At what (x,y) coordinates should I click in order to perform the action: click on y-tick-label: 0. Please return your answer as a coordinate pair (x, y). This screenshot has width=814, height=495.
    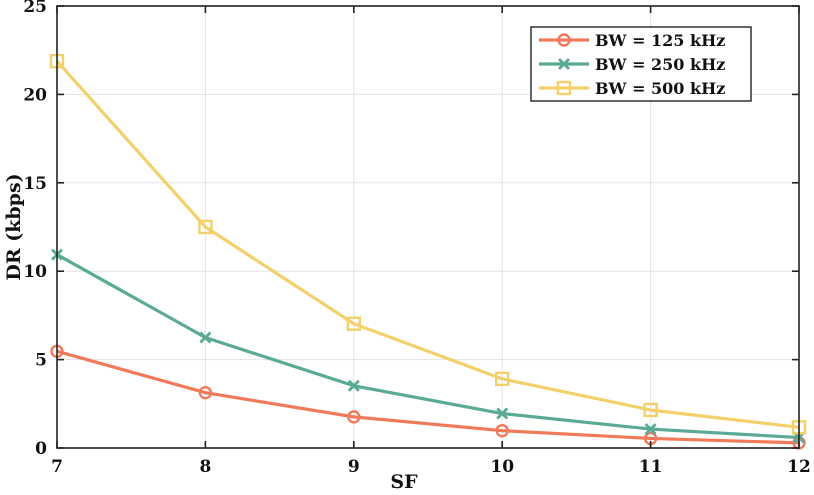
    Looking at the image, I should click on (41, 449).